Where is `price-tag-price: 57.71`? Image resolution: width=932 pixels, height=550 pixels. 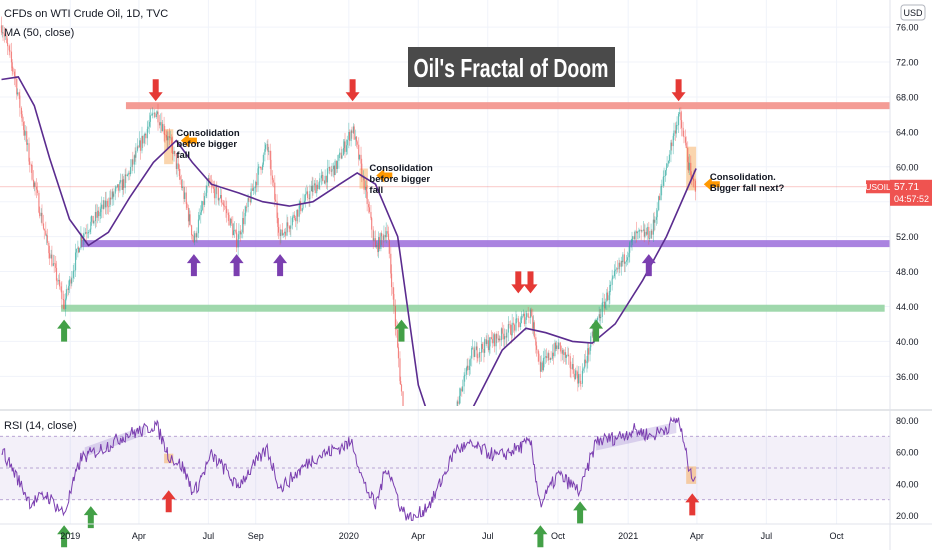 price-tag-price: 57.71 is located at coordinates (906, 187).